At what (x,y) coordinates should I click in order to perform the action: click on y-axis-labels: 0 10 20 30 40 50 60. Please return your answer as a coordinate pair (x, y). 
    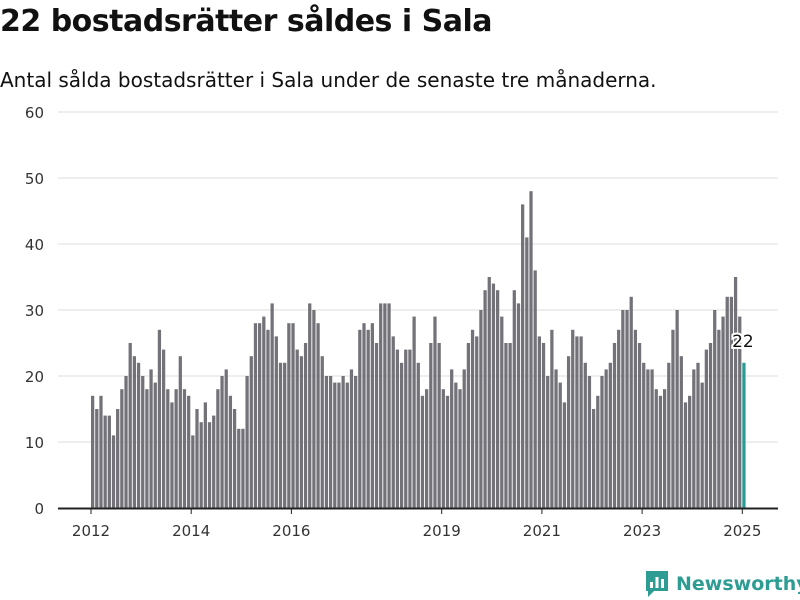
    Looking at the image, I should click on (34, 311).